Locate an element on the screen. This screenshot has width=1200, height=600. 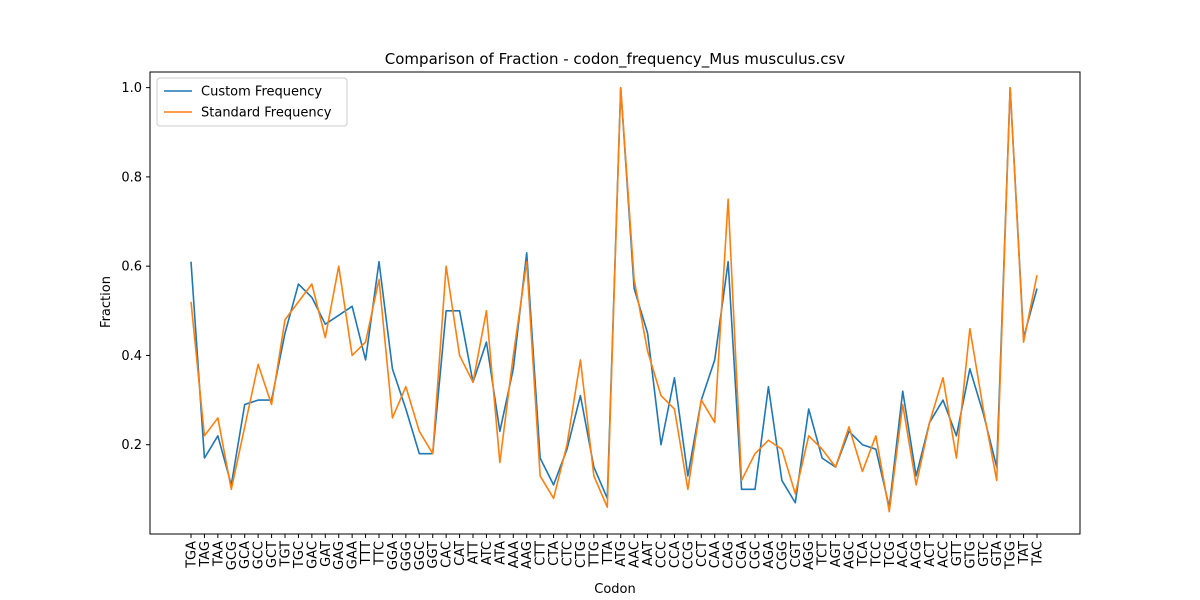
x-tick-label: TAC is located at coordinates (1038, 554).